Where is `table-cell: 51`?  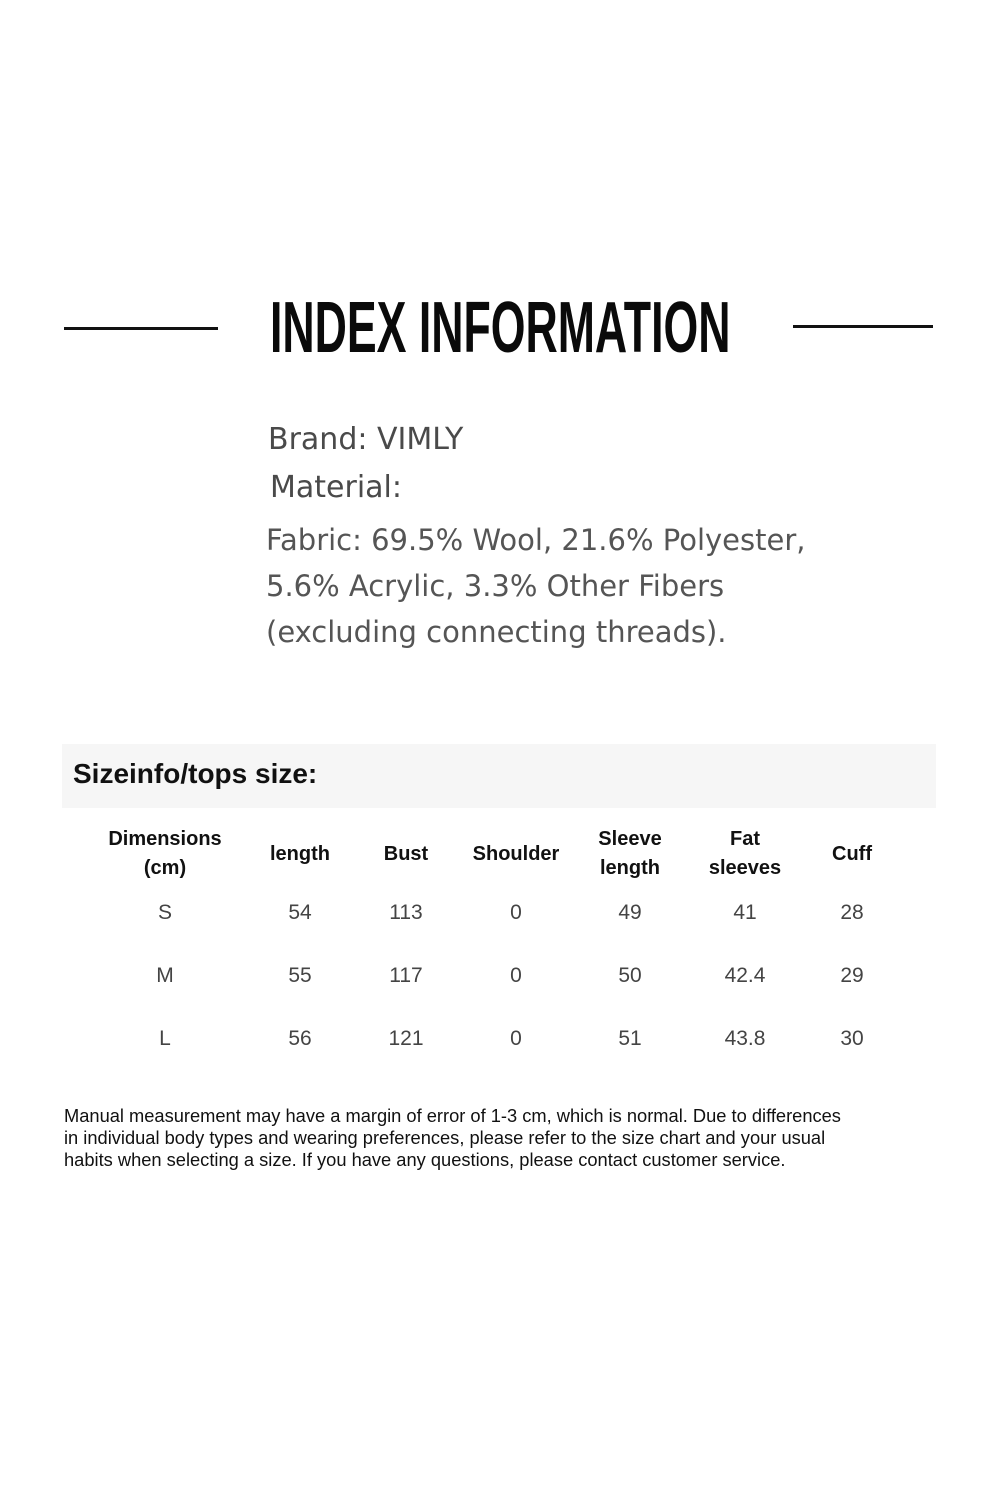 table-cell: 51 is located at coordinates (630, 1038).